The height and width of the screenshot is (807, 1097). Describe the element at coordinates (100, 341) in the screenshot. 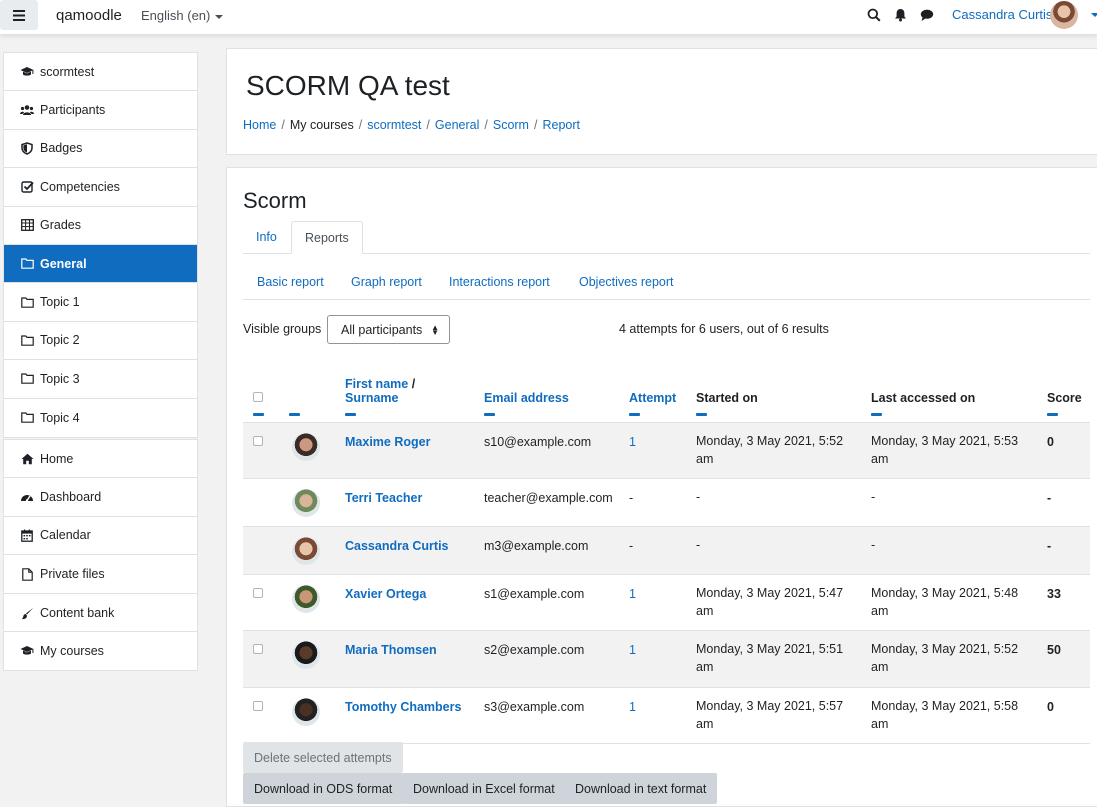

I see `sidebar-item-topic-2: Topic 2` at that location.